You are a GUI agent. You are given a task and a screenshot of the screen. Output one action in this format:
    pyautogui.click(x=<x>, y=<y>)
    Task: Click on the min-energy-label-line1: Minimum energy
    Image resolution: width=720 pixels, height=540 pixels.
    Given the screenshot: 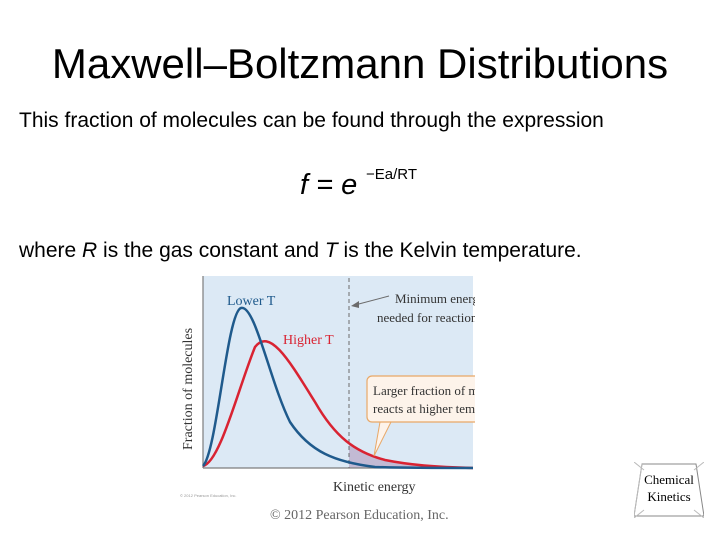 What is the action you would take?
    pyautogui.click(x=435, y=298)
    